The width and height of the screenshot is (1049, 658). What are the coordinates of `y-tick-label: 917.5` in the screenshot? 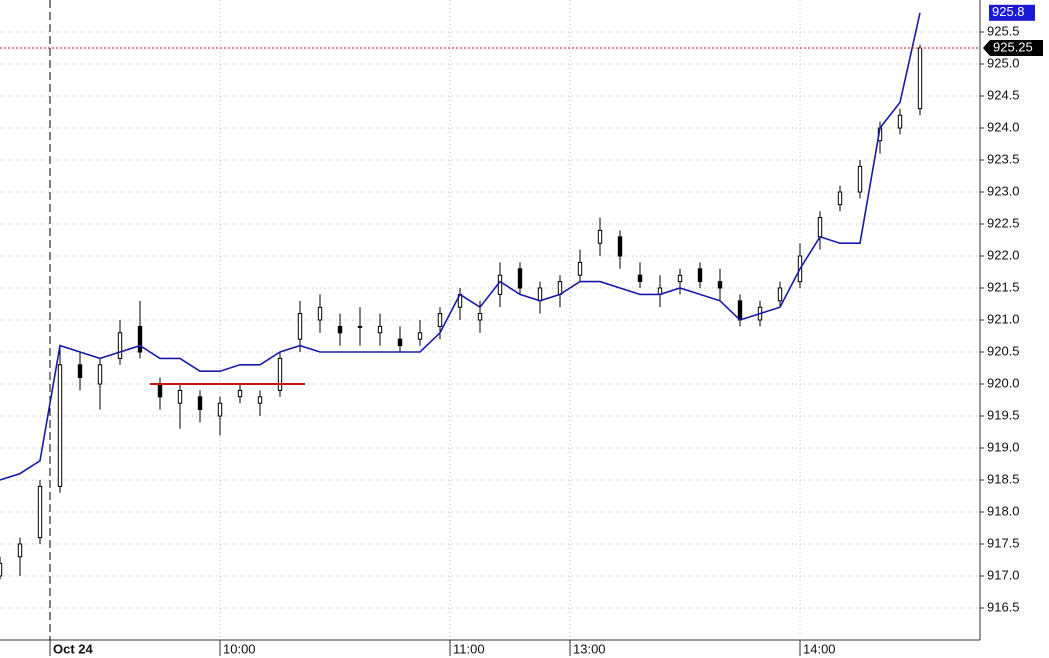 It's located at (1003, 542).